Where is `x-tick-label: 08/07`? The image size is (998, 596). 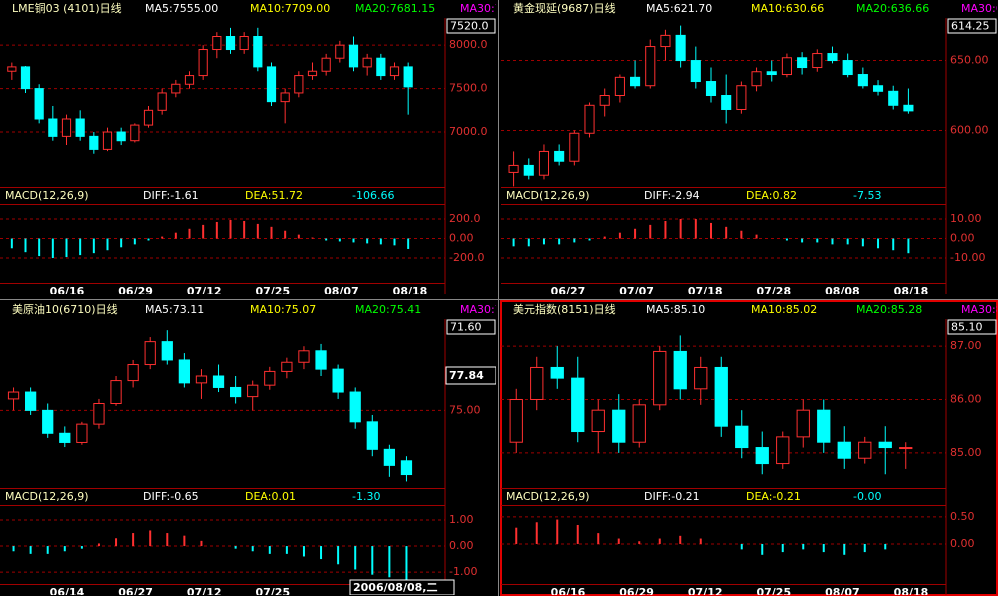
x-tick-label: 08/07 is located at coordinates (341, 291).